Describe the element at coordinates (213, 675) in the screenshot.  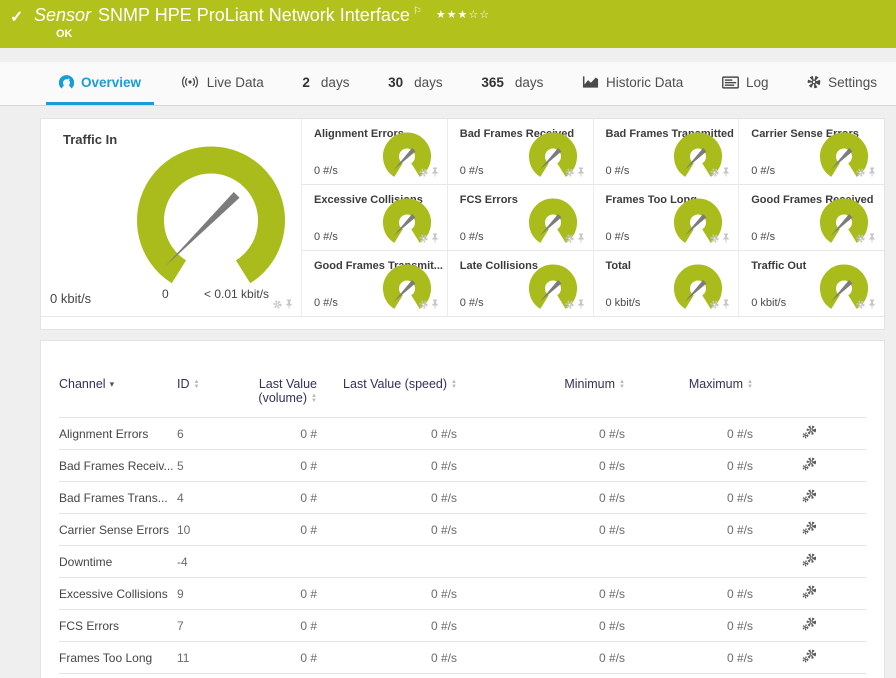
I see `cell-id: 3` at that location.